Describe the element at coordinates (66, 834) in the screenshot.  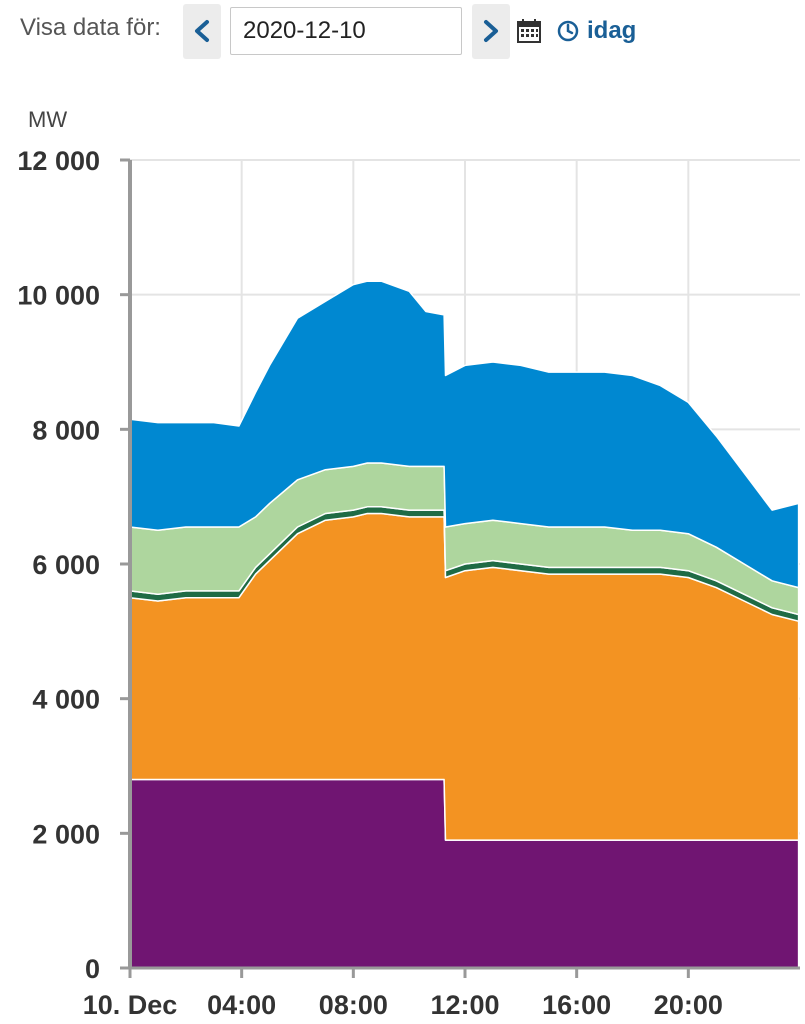
I see `y-tick-label: 2 000` at that location.